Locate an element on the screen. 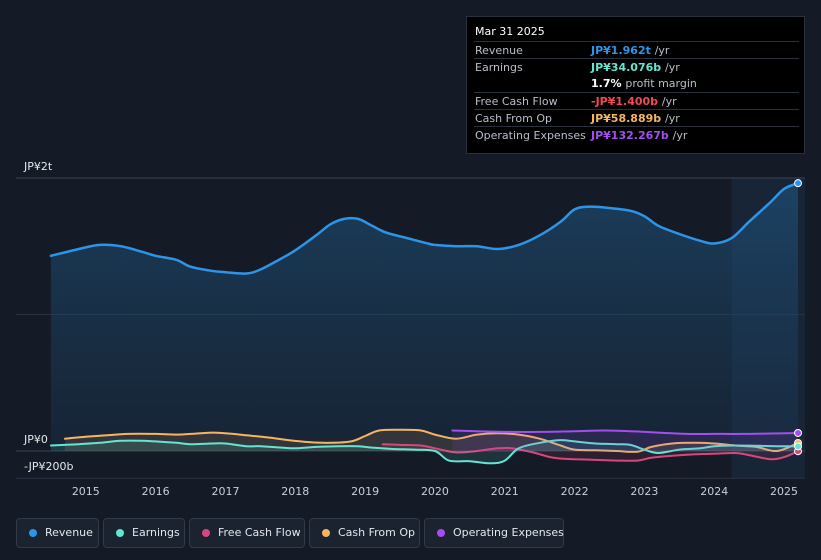  legend-item-earnings: Earnings is located at coordinates (144, 533).